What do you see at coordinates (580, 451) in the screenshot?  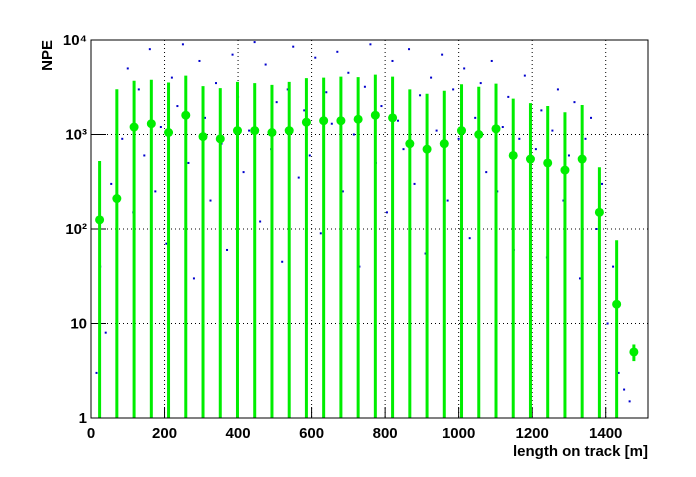 I see `x-axis-title: length on track [m]` at bounding box center [580, 451].